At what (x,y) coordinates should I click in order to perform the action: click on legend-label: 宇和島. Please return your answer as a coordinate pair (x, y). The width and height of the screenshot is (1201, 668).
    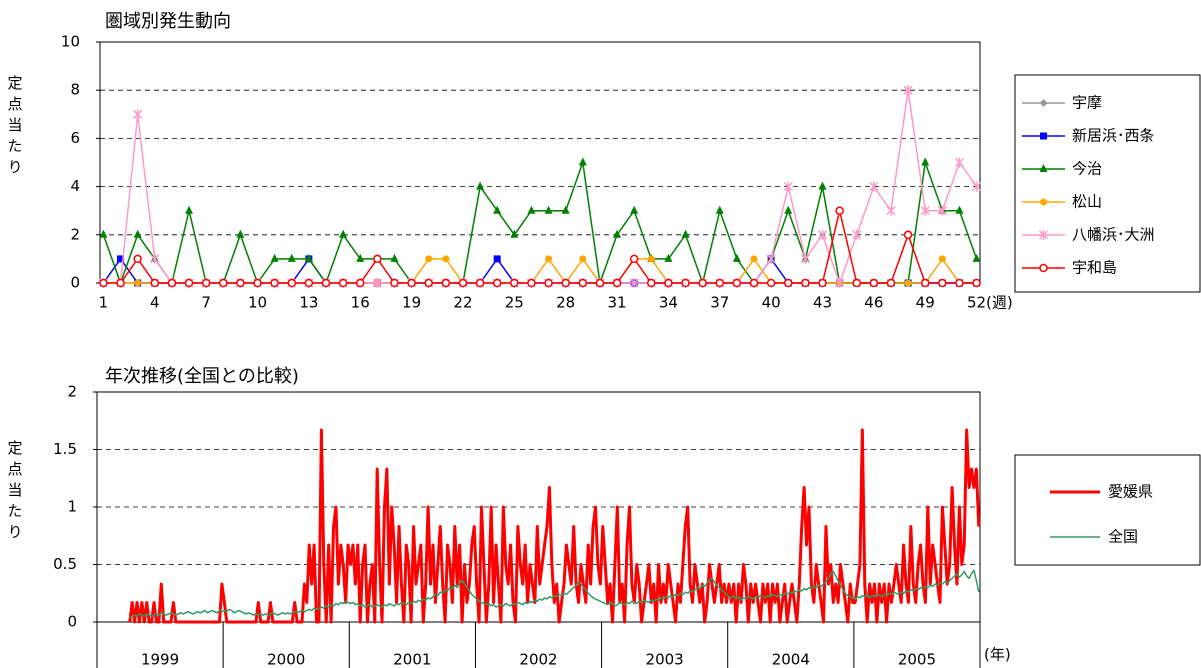
    Looking at the image, I should click on (1094, 268).